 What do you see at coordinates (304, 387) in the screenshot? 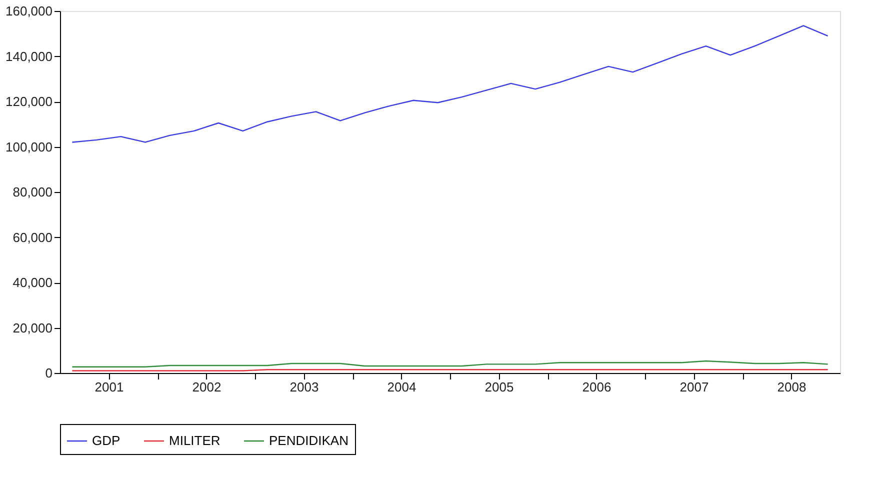
I see `x-tick-label: 2003` at bounding box center [304, 387].